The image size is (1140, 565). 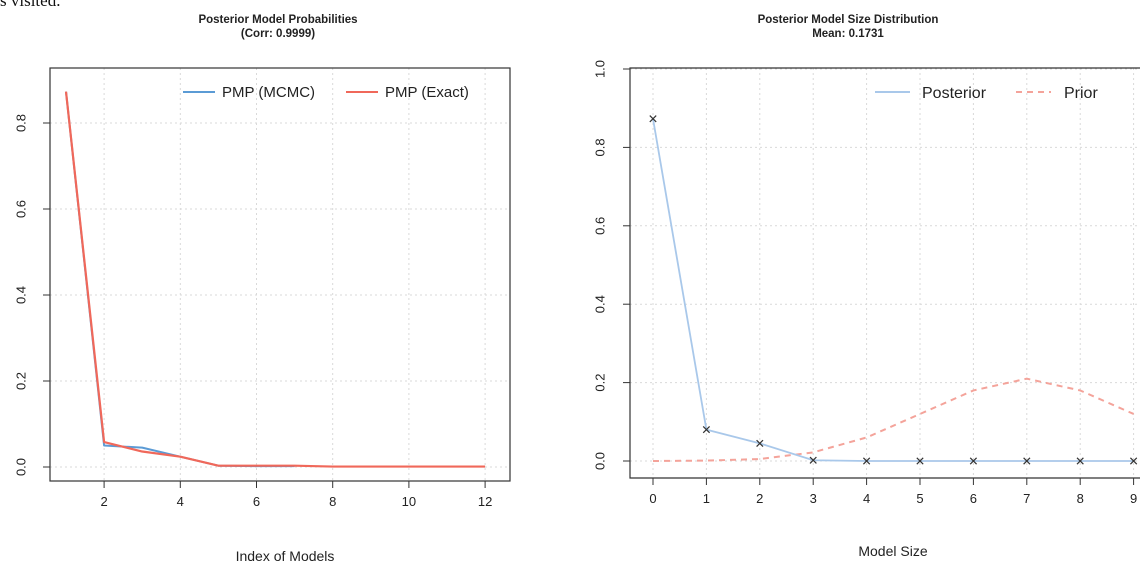 I want to click on right-chart-subtitle: Mean: 0.1731, so click(x=848, y=34).